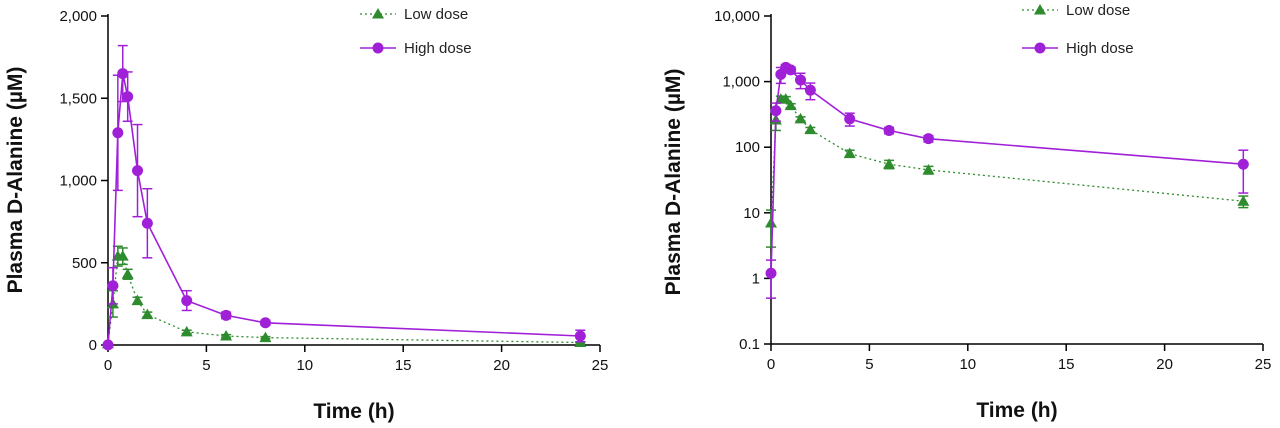 The width and height of the screenshot is (1280, 428). Describe the element at coordinates (84, 263) in the screenshot. I see `y-tick-label: 500` at that location.